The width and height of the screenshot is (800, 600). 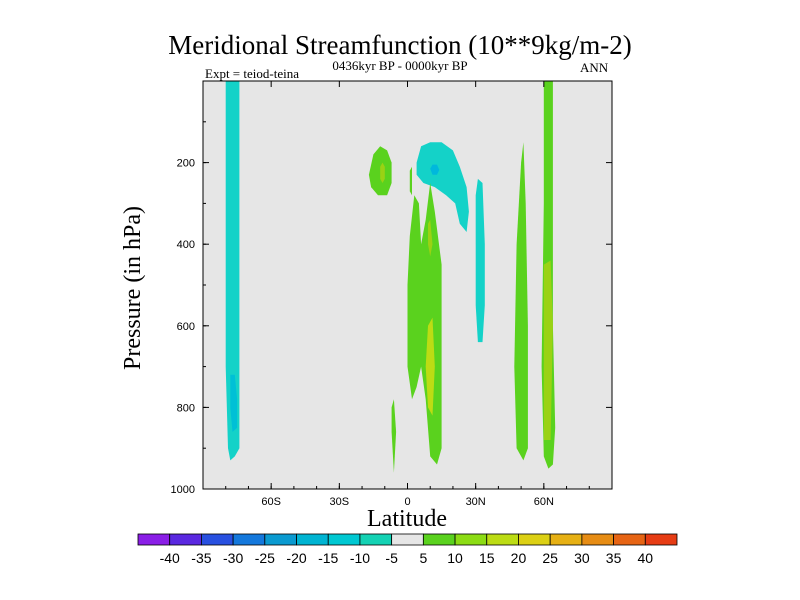 What do you see at coordinates (594, 67) in the screenshot?
I see `season-label: ANN` at bounding box center [594, 67].